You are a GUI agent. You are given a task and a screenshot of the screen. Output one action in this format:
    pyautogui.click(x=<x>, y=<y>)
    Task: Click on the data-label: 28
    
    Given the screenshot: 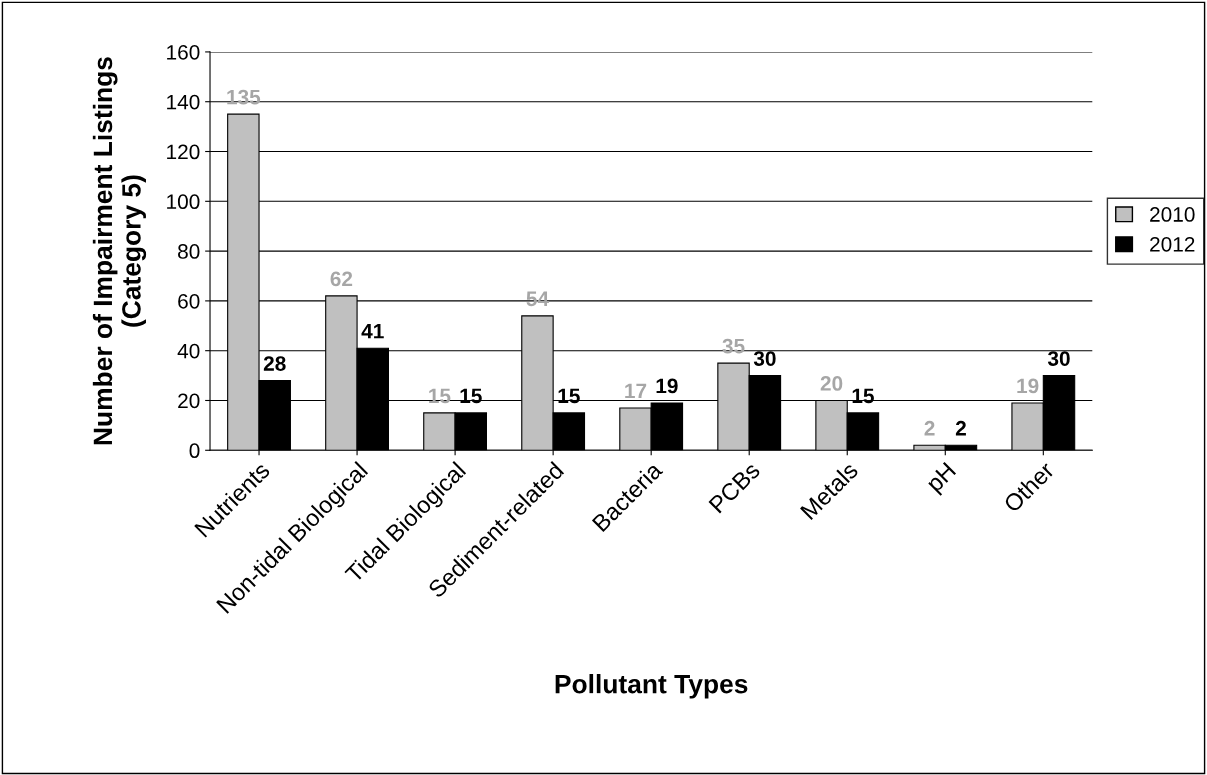 What is the action you would take?
    pyautogui.click(x=274, y=363)
    